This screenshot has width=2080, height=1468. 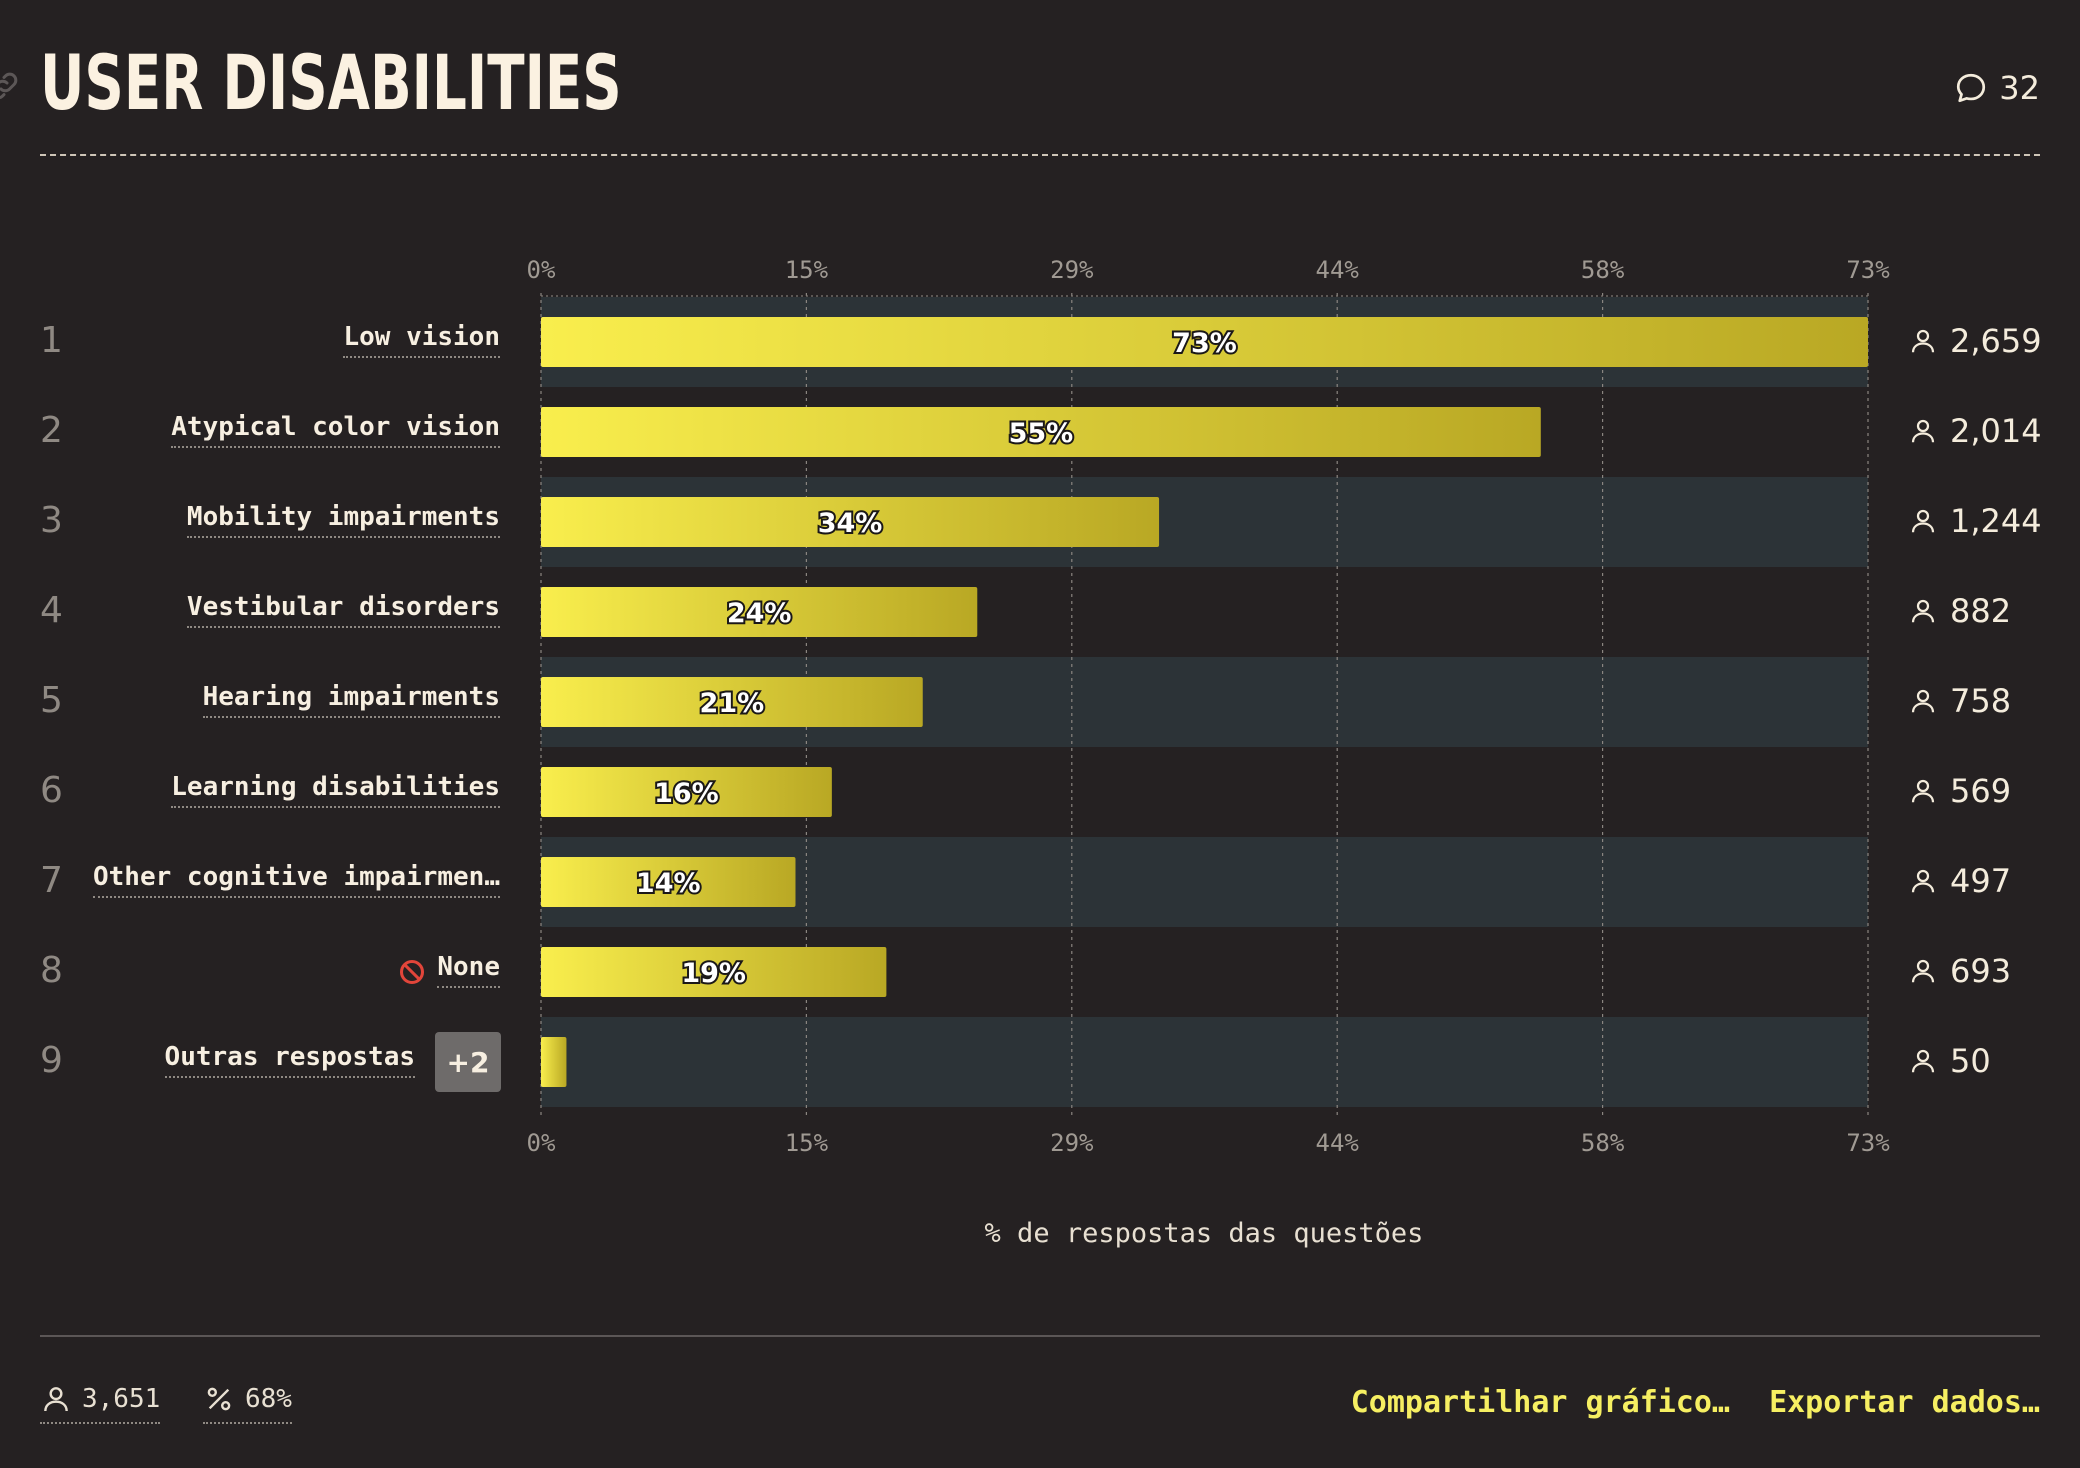 What do you see at coordinates (268, 1399) in the screenshot?
I see `percent-value: 68%` at bounding box center [268, 1399].